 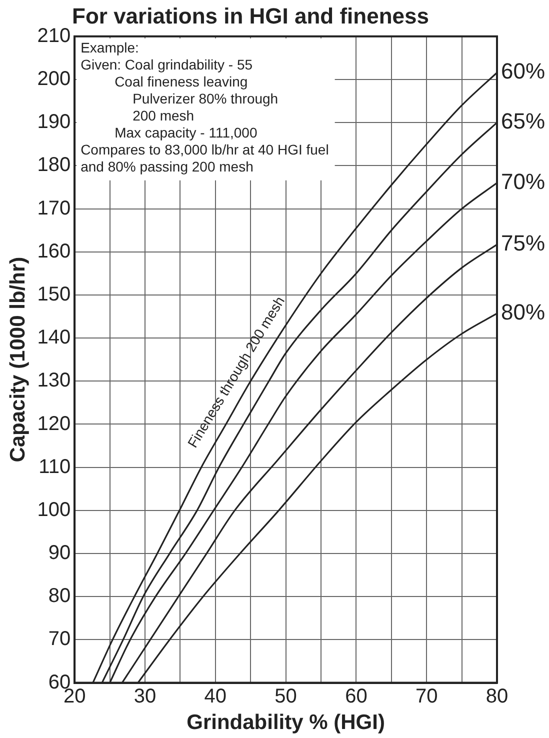 What do you see at coordinates (59, 553) in the screenshot?
I see `y-tick-label: 90` at bounding box center [59, 553].